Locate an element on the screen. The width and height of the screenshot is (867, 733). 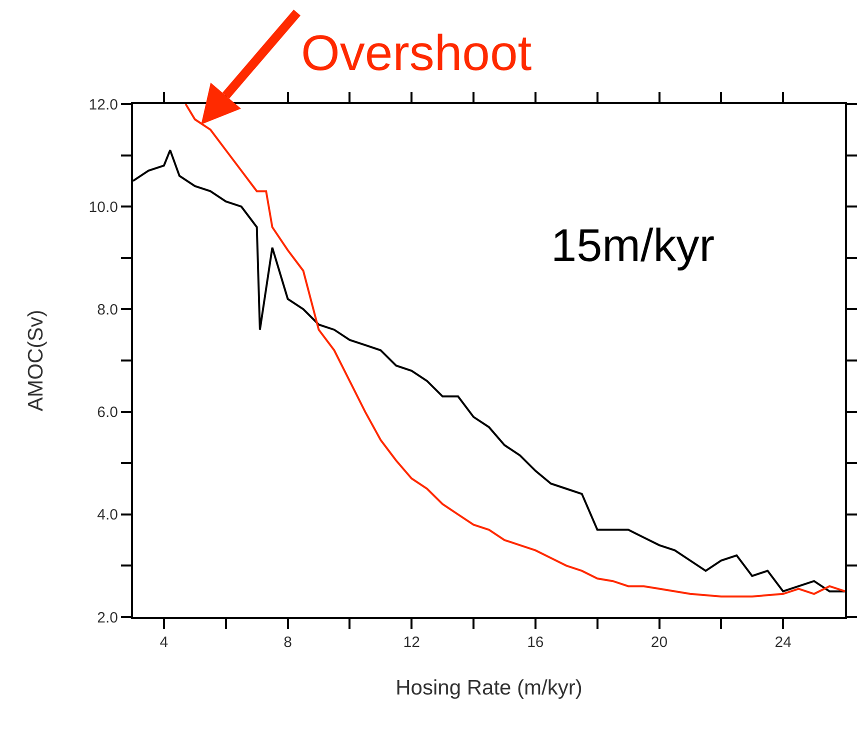
x-axis-title: Hosing Rate (m/kyr) is located at coordinates (489, 688).